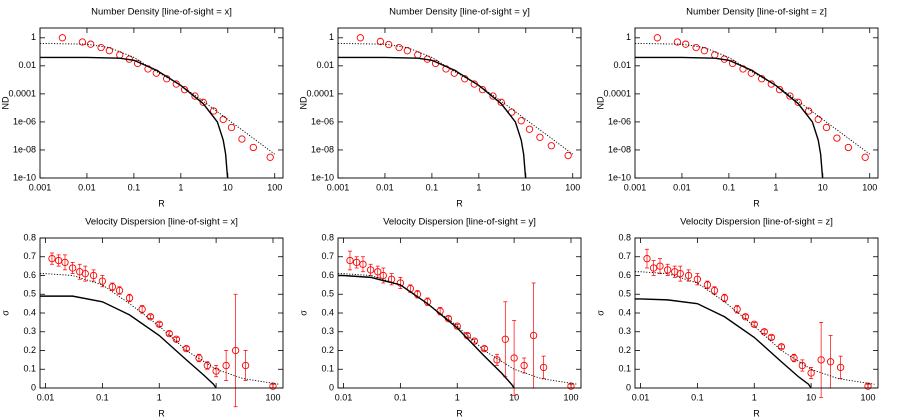 The width and height of the screenshot is (899, 418). What do you see at coordinates (161, 413) in the screenshot?
I see `x-axis-label: R` at bounding box center [161, 413].